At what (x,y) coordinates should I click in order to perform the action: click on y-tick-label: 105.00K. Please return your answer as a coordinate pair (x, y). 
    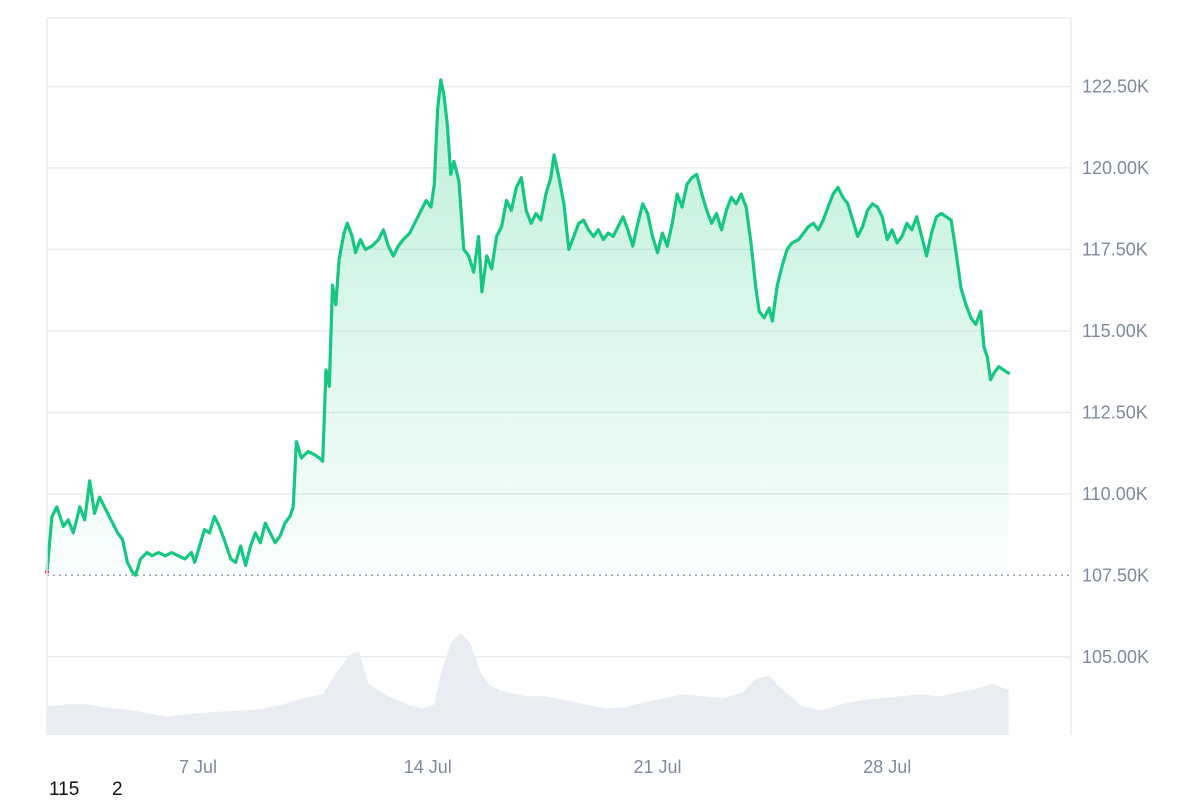
    Looking at the image, I should click on (1115, 657).